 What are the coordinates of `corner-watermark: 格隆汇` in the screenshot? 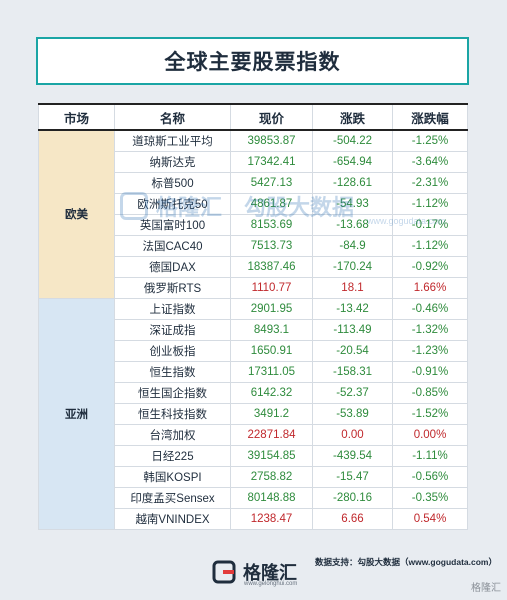 It's located at (486, 586).